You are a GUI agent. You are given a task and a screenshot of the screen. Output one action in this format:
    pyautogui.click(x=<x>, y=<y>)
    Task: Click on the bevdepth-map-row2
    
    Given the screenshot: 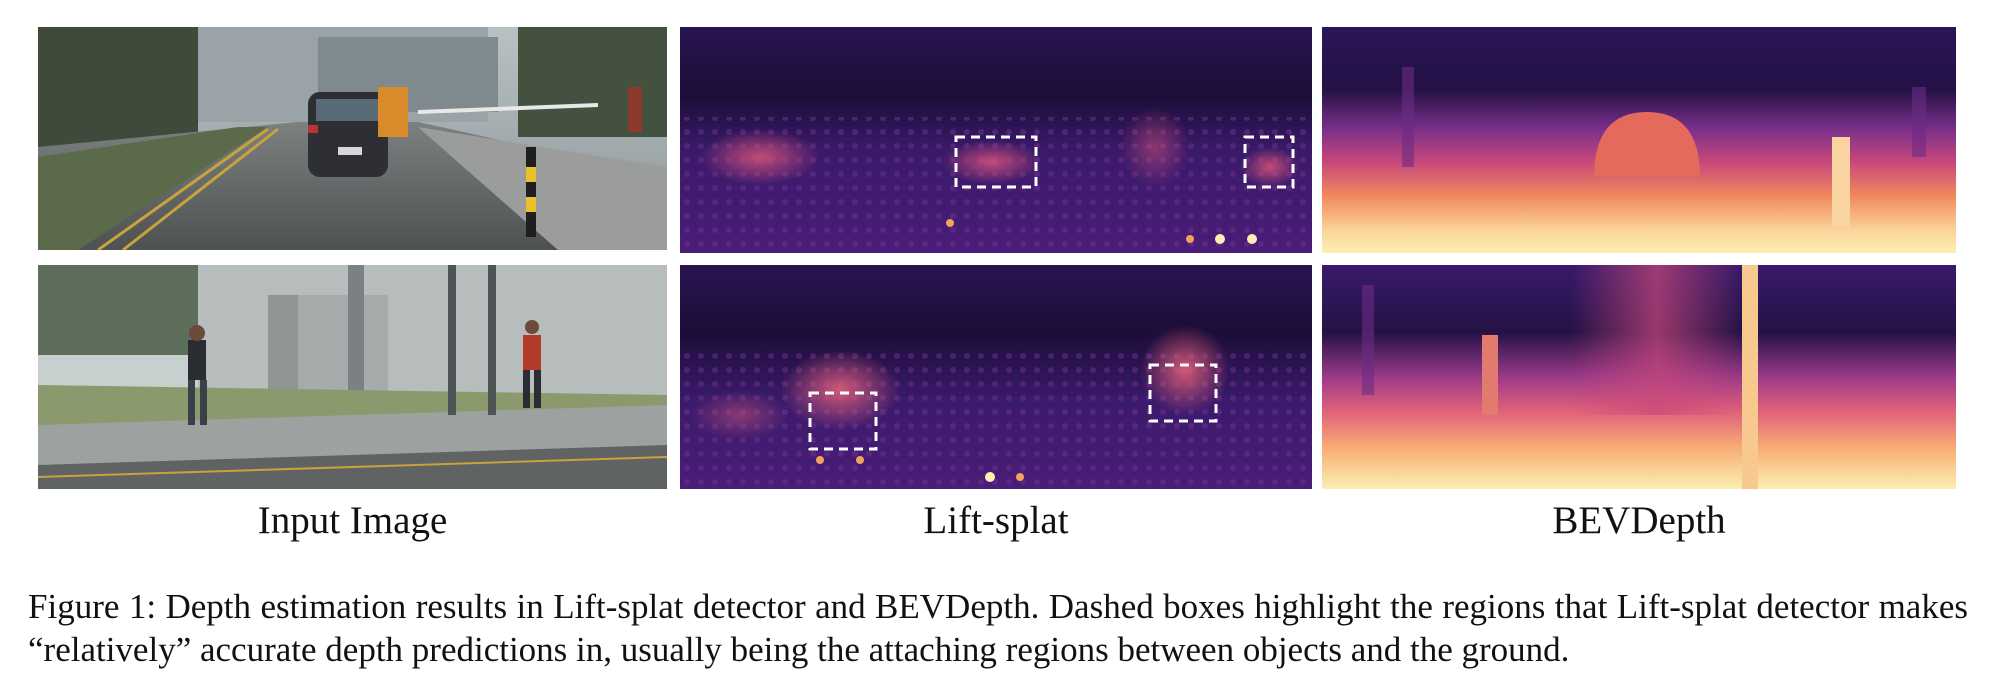 What is the action you would take?
    pyautogui.click(x=1639, y=377)
    